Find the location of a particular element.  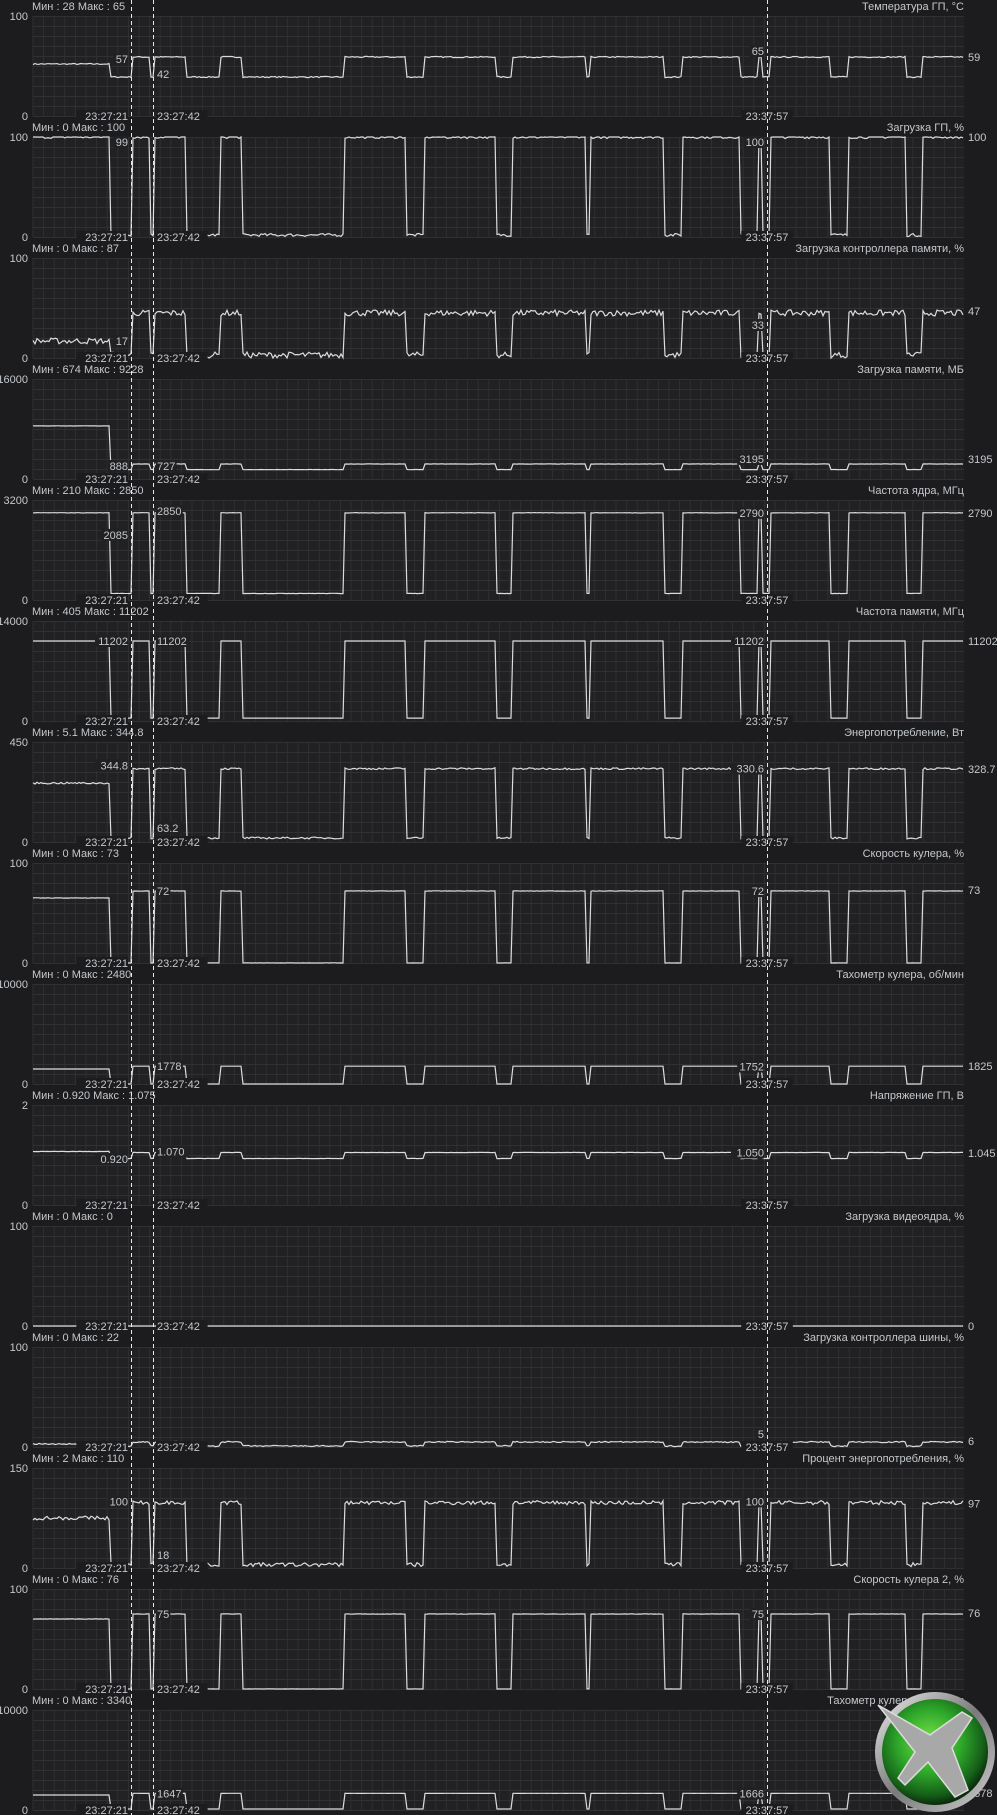

jet-plane-logo-icon is located at coordinates (935, 1752).